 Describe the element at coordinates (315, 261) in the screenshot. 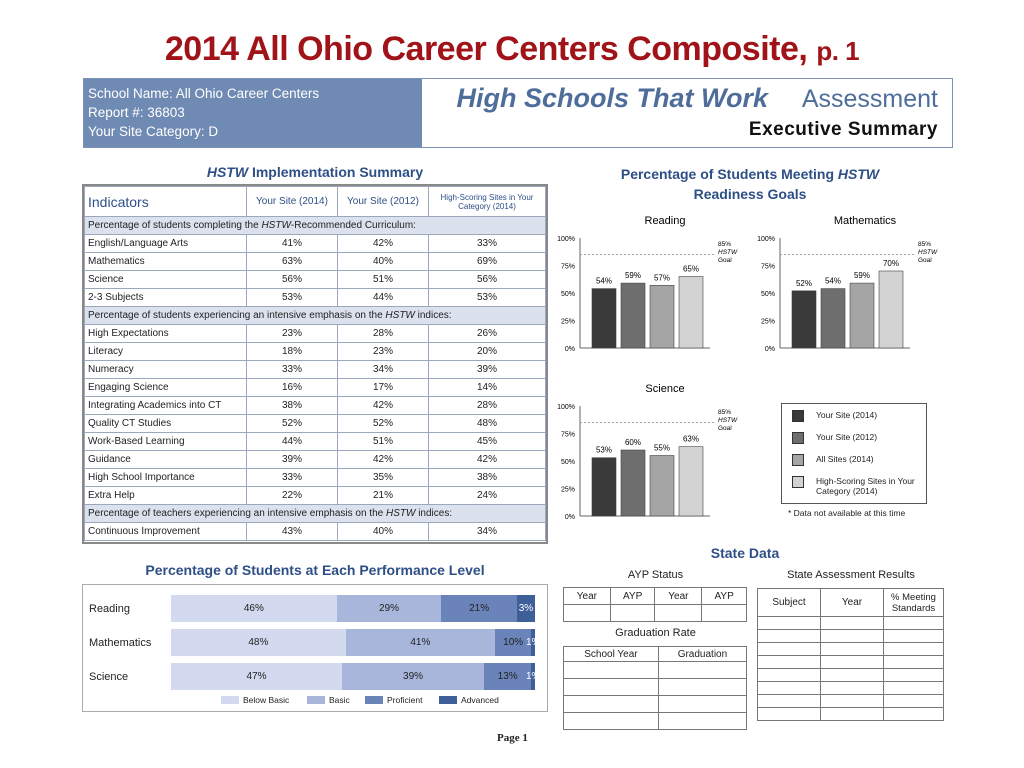

I see `table-row: Mathematics 63% 40% 69%` at that location.